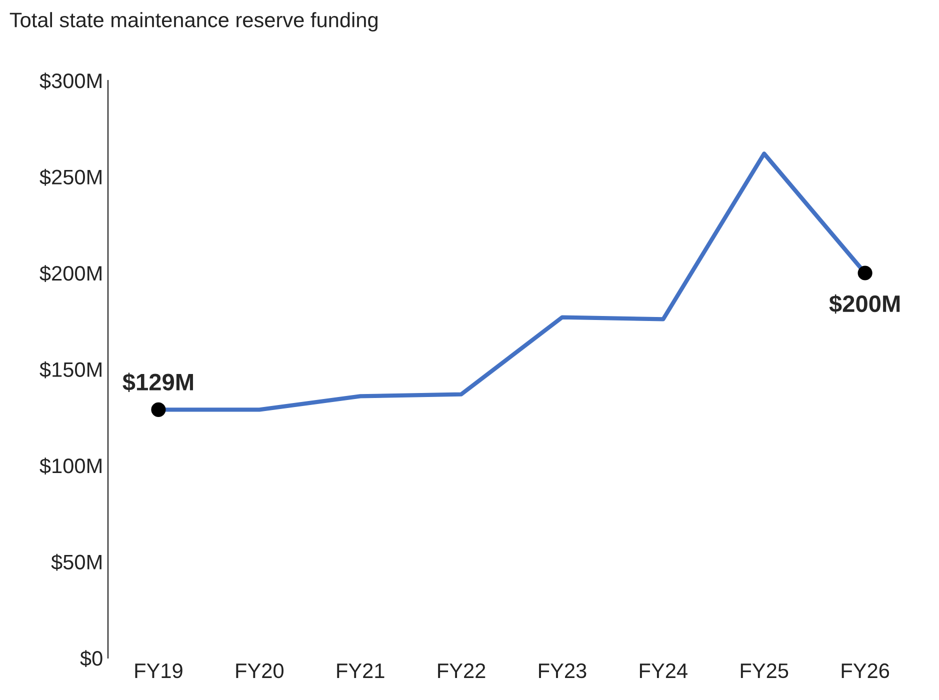 This screenshot has height=700, width=939. What do you see at coordinates (71, 466) in the screenshot?
I see `y-tick-label: $100M` at bounding box center [71, 466].